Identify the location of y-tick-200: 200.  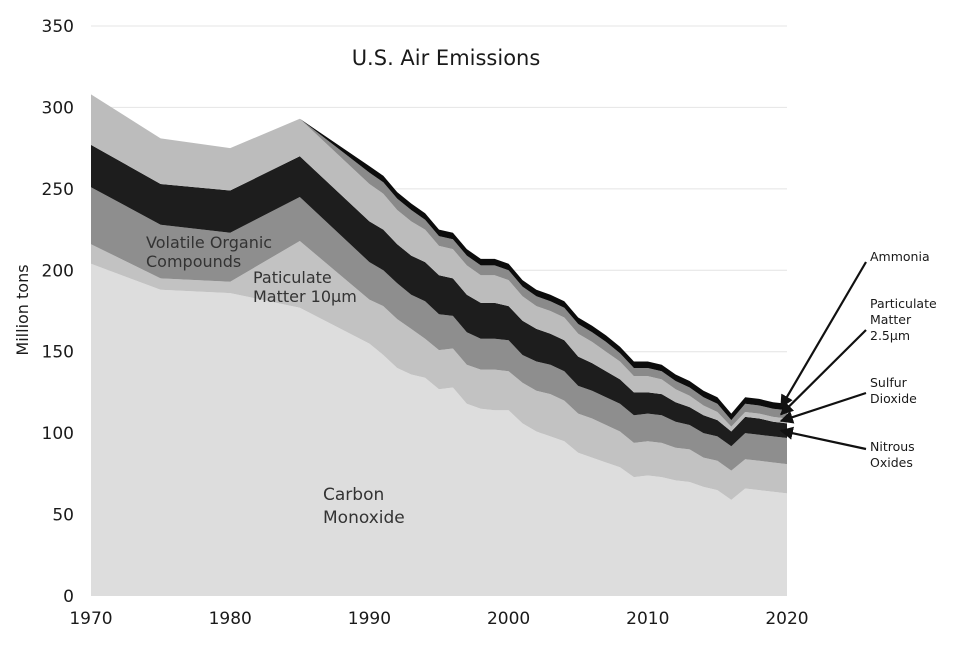
(58, 271).